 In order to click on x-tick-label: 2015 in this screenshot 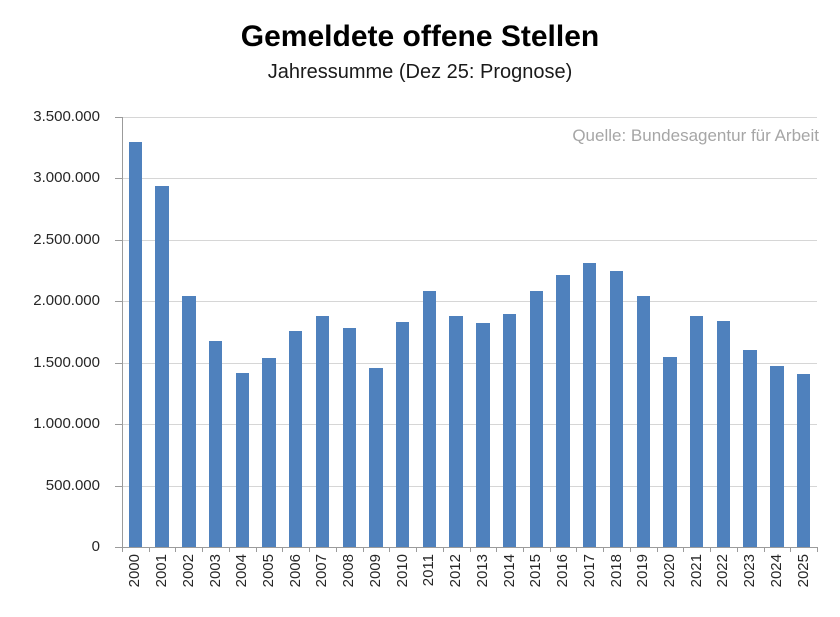, I will do `click(536, 571)`.